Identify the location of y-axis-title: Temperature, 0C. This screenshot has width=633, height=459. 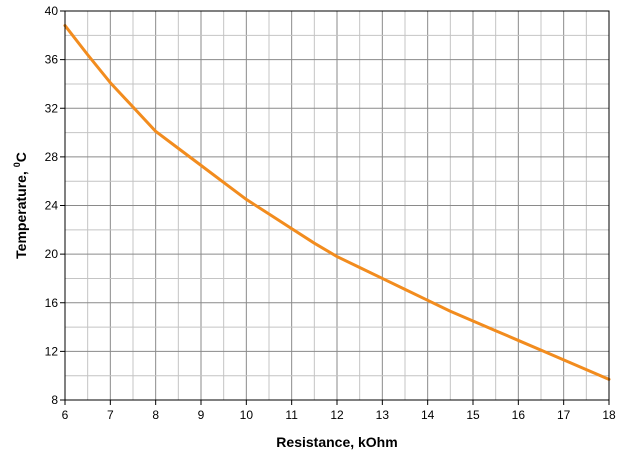
(20, 205).